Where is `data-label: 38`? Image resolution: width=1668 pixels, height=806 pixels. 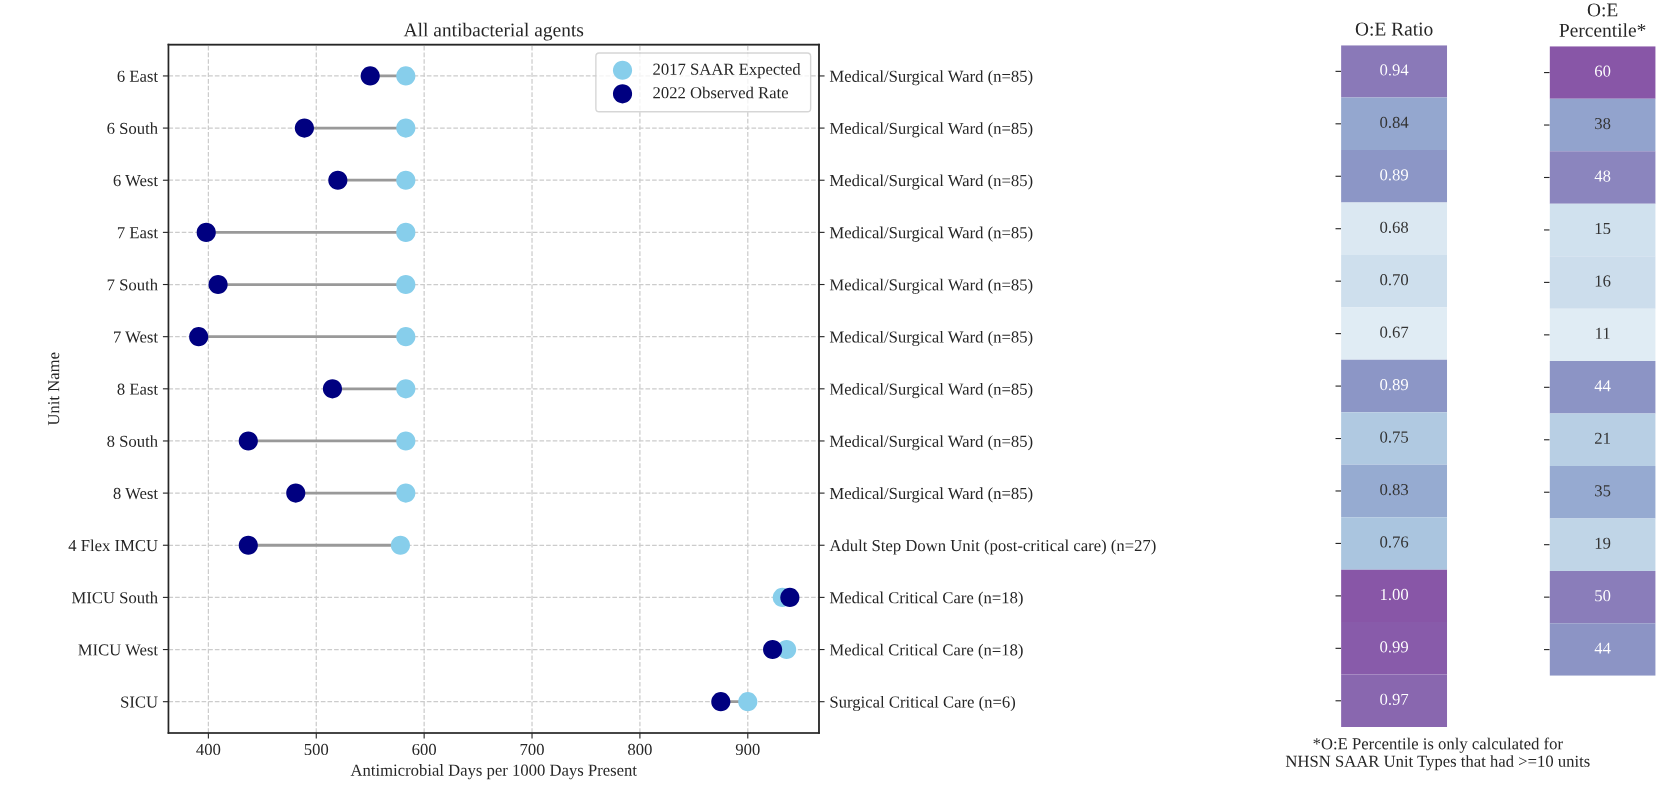 data-label: 38 is located at coordinates (1603, 123).